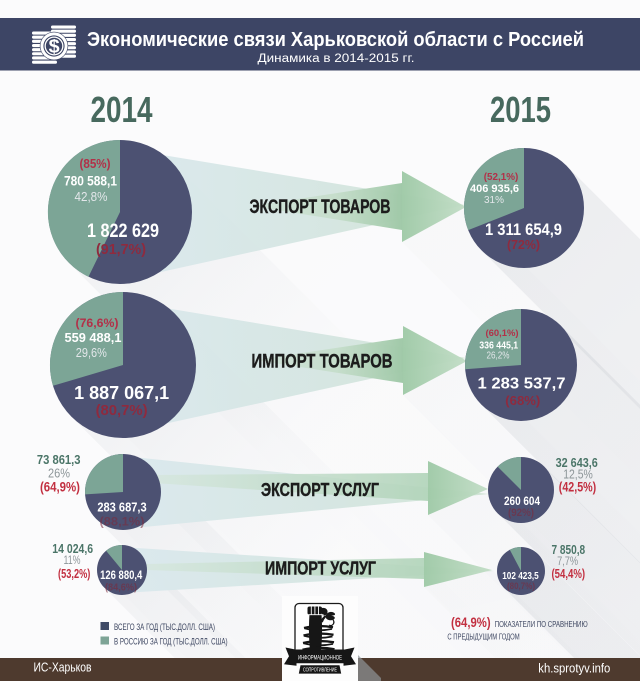  I want to click on svg-text: 12,5%, so click(578, 475).